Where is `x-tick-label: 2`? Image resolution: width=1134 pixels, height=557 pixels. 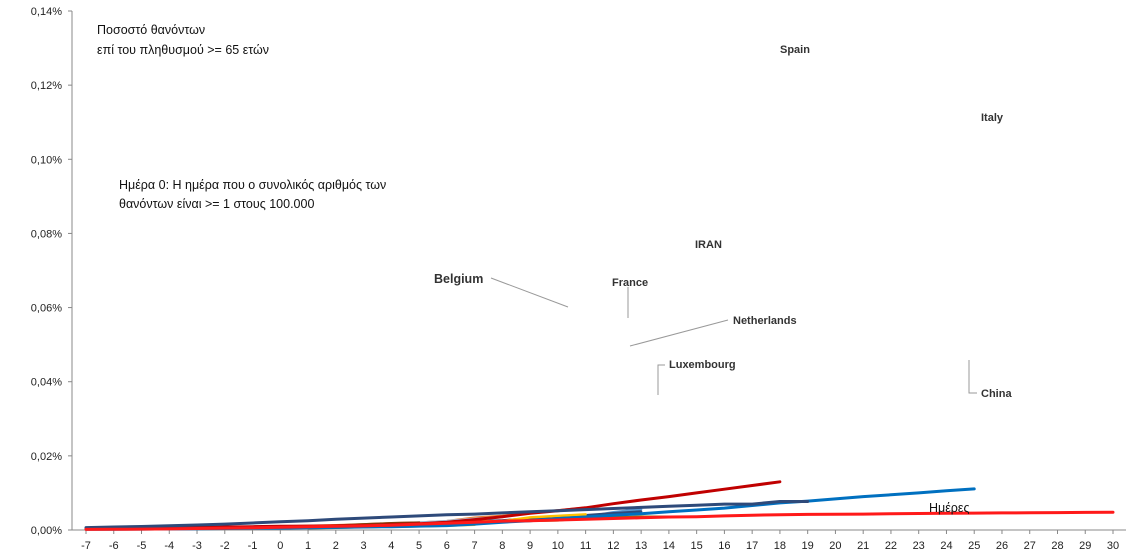 x-tick-label: 2 is located at coordinates (336, 546).